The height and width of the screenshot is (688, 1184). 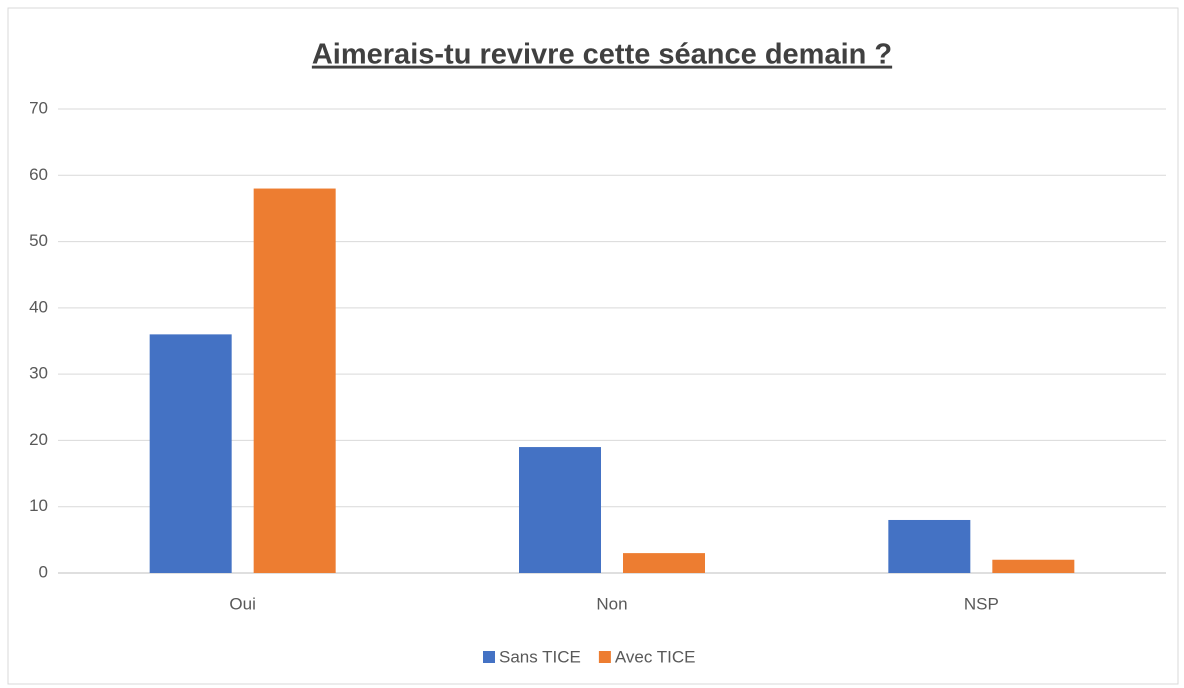 I want to click on y-tick-label: 70, so click(x=38, y=107).